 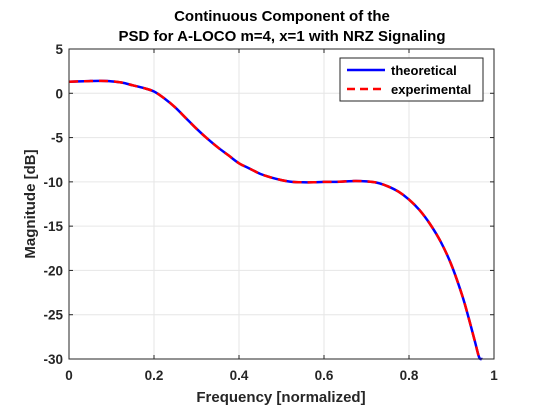 What do you see at coordinates (53, 226) in the screenshot?
I see `y-tick-label: -15` at bounding box center [53, 226].